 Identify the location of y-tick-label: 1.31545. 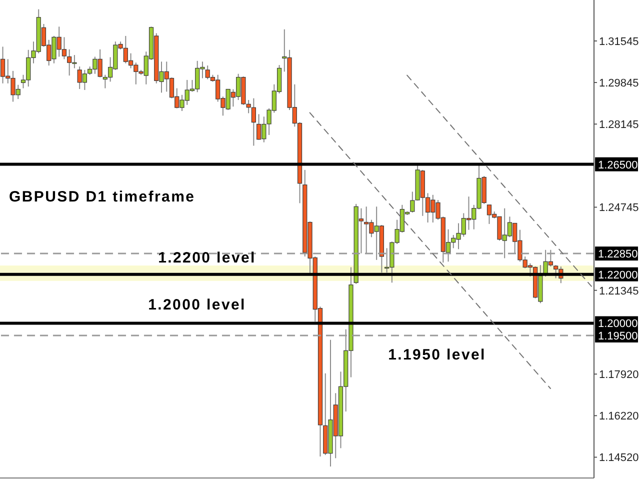
(619, 42).